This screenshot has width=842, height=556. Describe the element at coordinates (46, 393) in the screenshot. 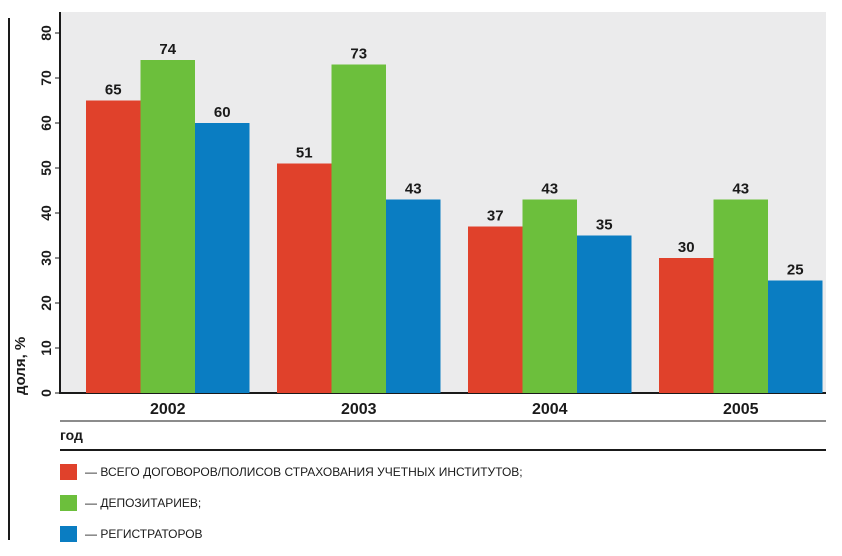

I see `y-tick-label: 0` at that location.